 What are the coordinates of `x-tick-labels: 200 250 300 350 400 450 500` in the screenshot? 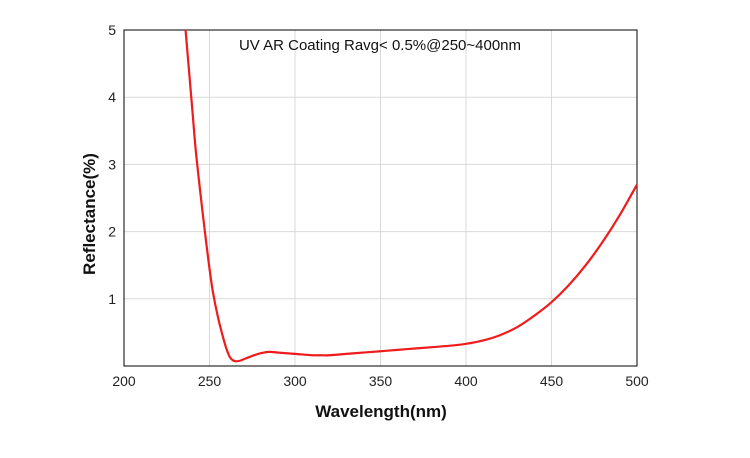 It's located at (380, 381).